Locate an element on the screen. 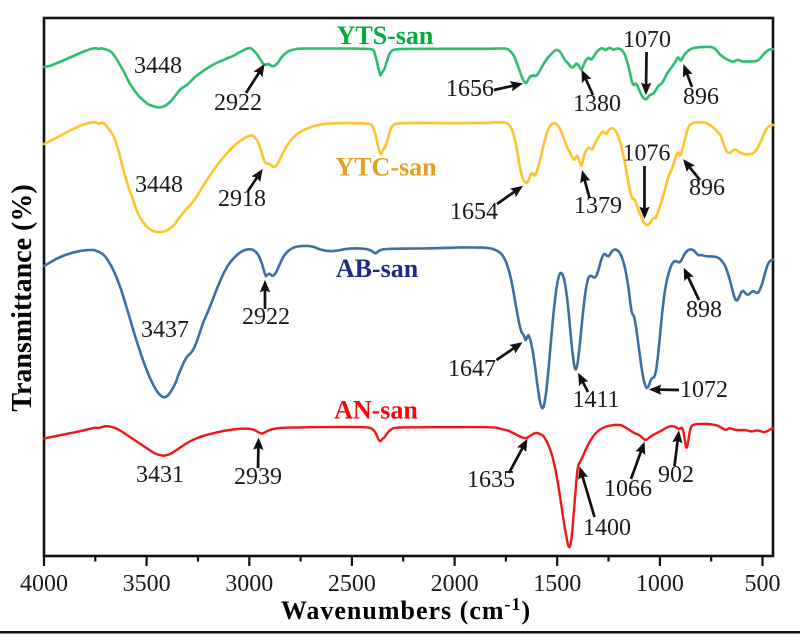 The image size is (800, 640). svg-text: Transmittance (%) is located at coordinates (22, 297).